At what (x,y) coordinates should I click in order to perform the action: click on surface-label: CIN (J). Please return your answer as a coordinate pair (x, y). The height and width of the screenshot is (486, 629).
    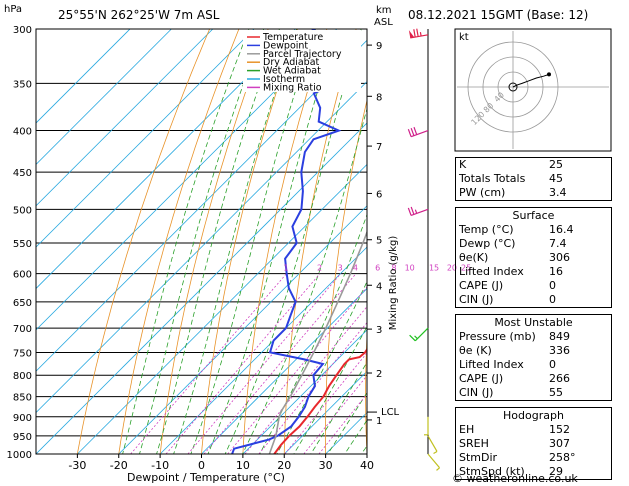
    Looking at the image, I should click on (476, 299).